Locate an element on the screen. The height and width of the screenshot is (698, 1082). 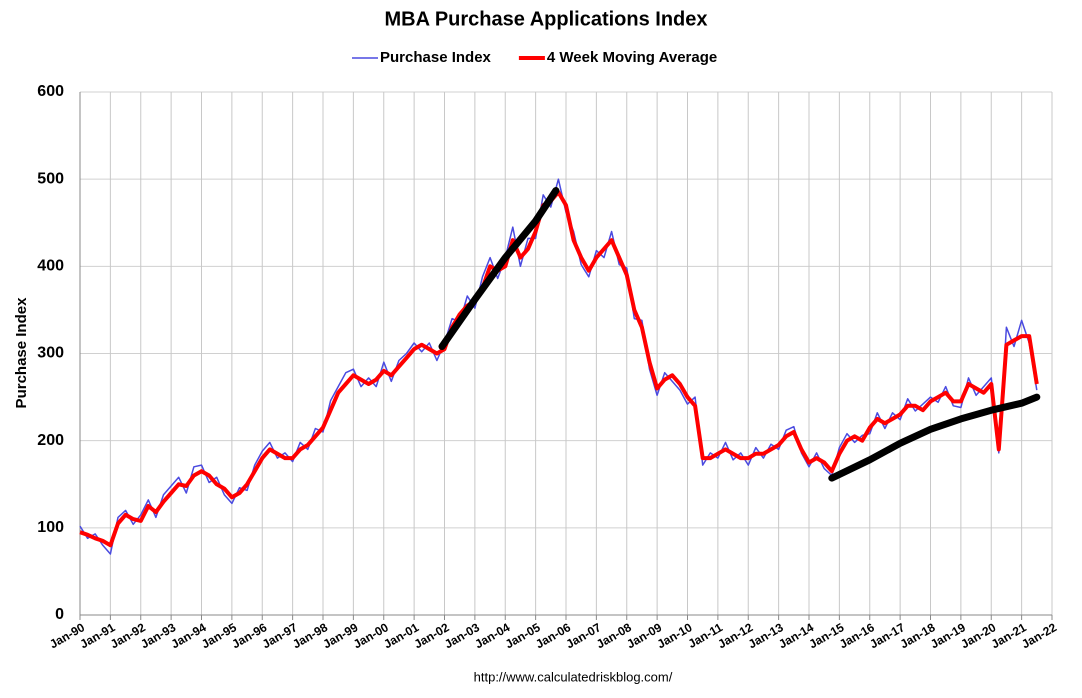
y-tick-label: 400 is located at coordinates (50, 266).